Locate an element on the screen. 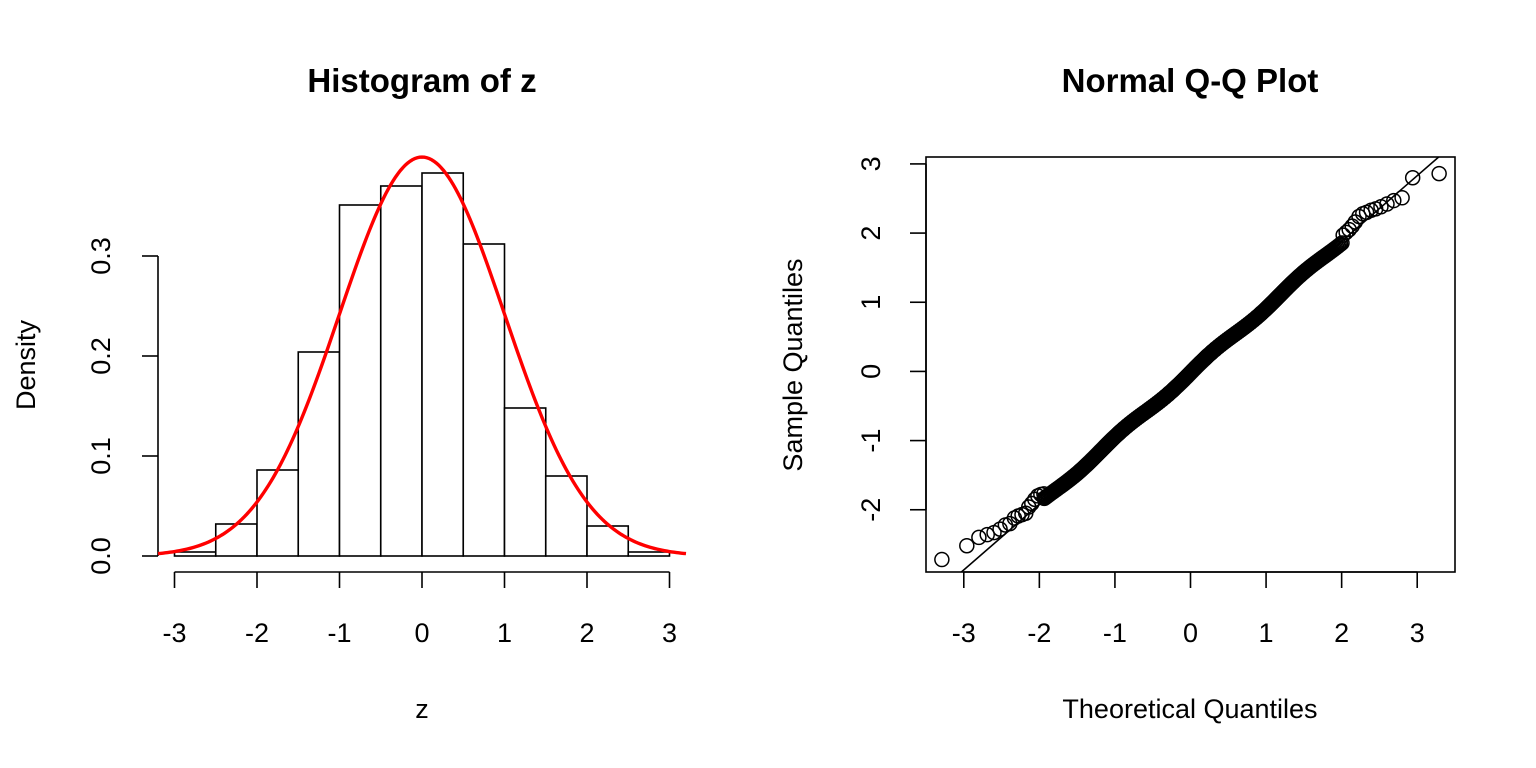 Image resolution: width=1536 pixels, height=768 pixels. histogram-x-tick-label: 1 is located at coordinates (504, 633).